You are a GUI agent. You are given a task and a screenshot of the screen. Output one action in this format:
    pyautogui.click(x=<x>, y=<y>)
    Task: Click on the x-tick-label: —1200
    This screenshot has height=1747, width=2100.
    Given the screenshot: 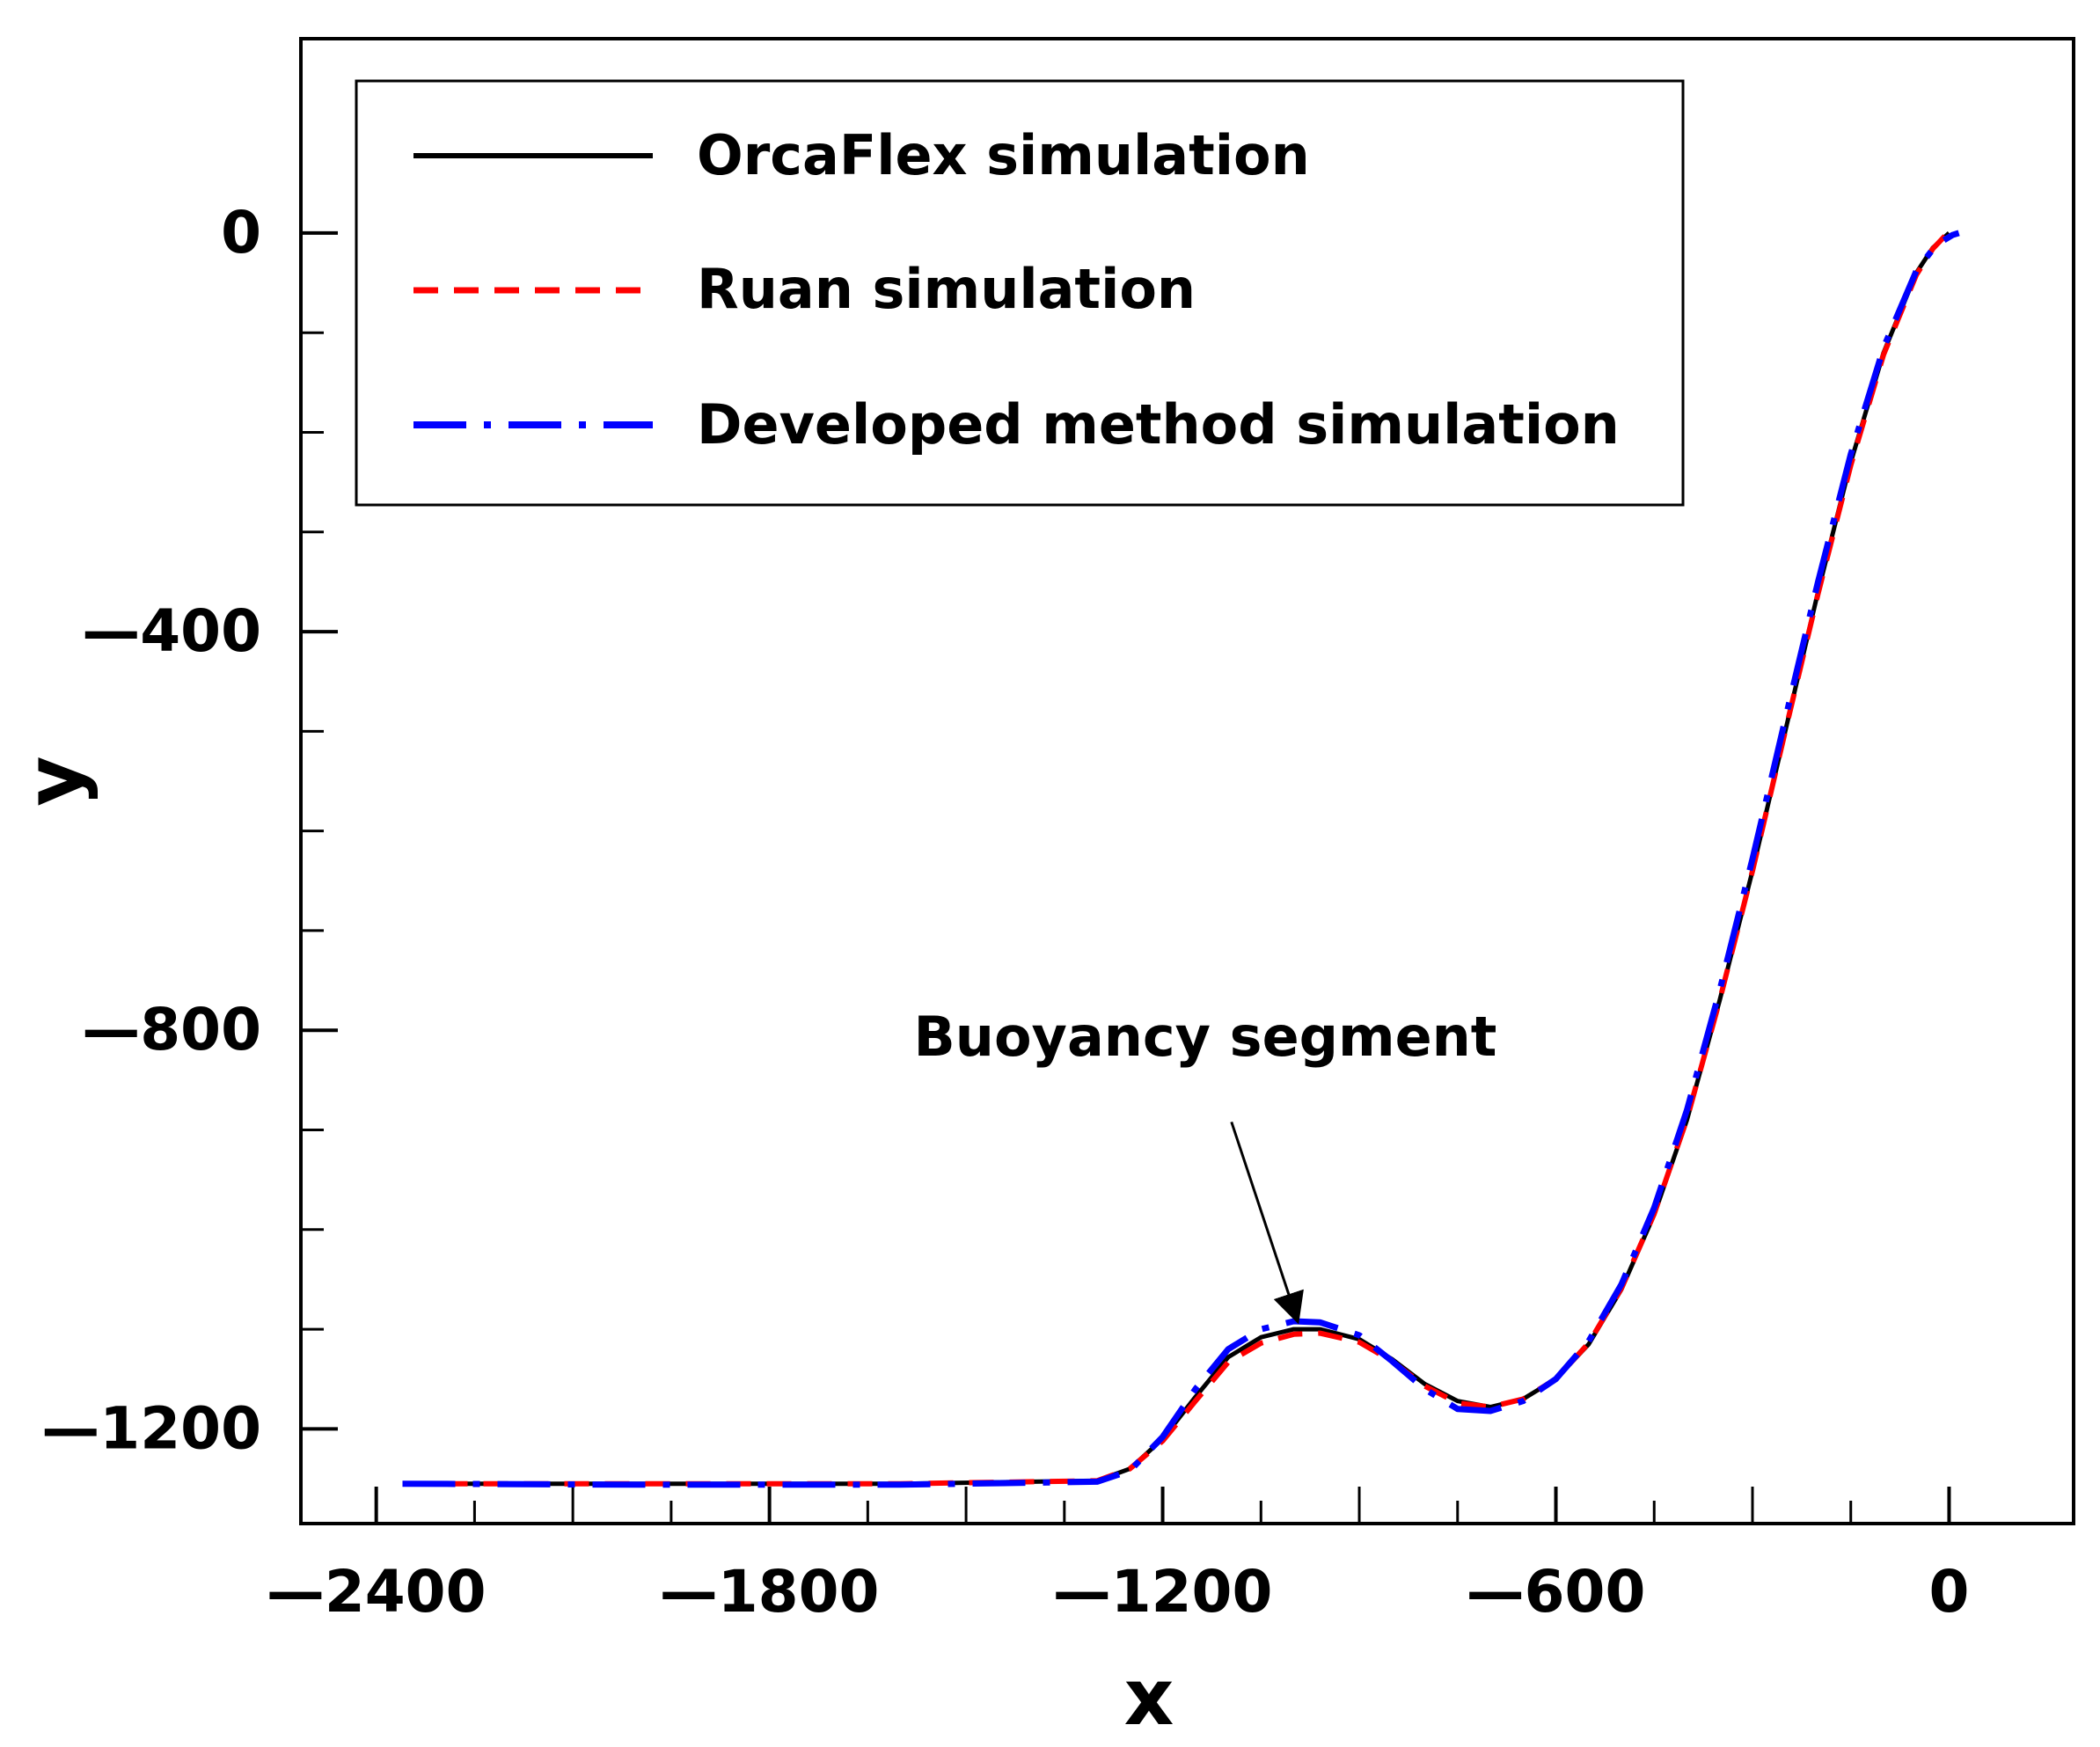 What is the action you would take?
    pyautogui.click(x=1163, y=1592)
    